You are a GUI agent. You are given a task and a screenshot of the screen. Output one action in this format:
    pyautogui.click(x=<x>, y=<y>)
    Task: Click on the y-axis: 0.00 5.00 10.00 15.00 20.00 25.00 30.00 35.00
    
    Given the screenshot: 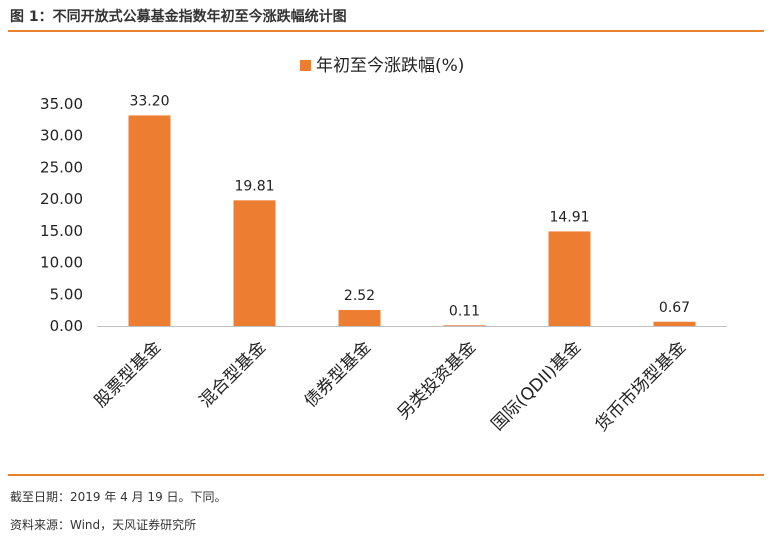 What is the action you would take?
    pyautogui.click(x=61, y=215)
    